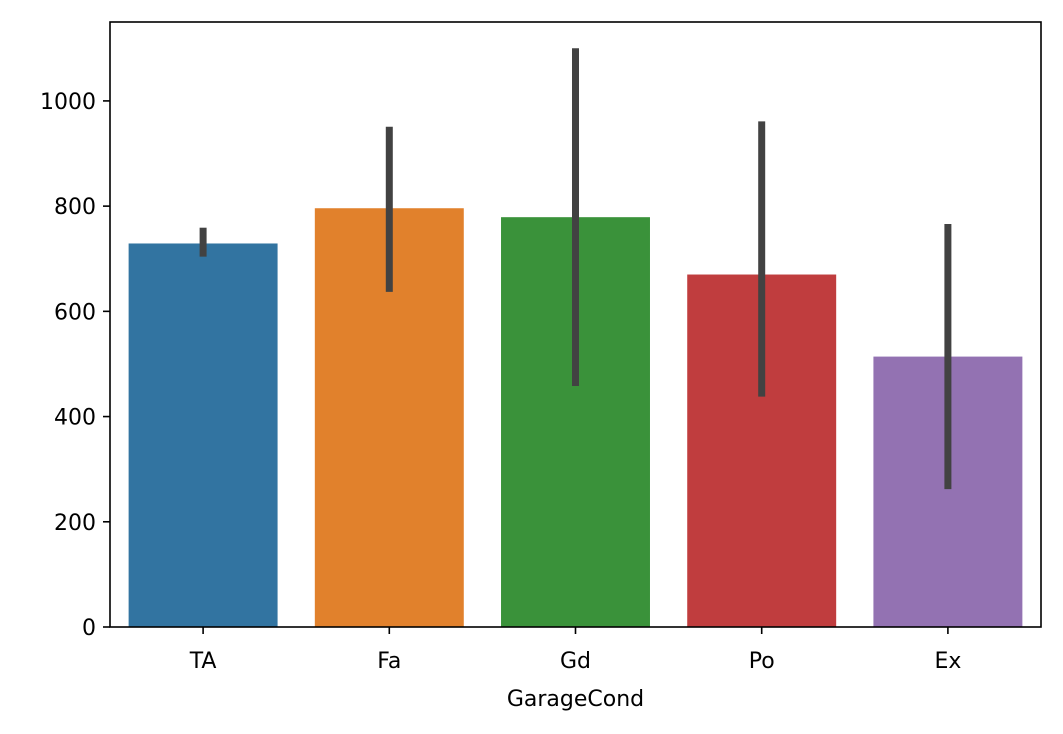 The width and height of the screenshot is (1063, 734). Describe the element at coordinates (75, 523) in the screenshot. I see `y-tick-label: 200` at that location.